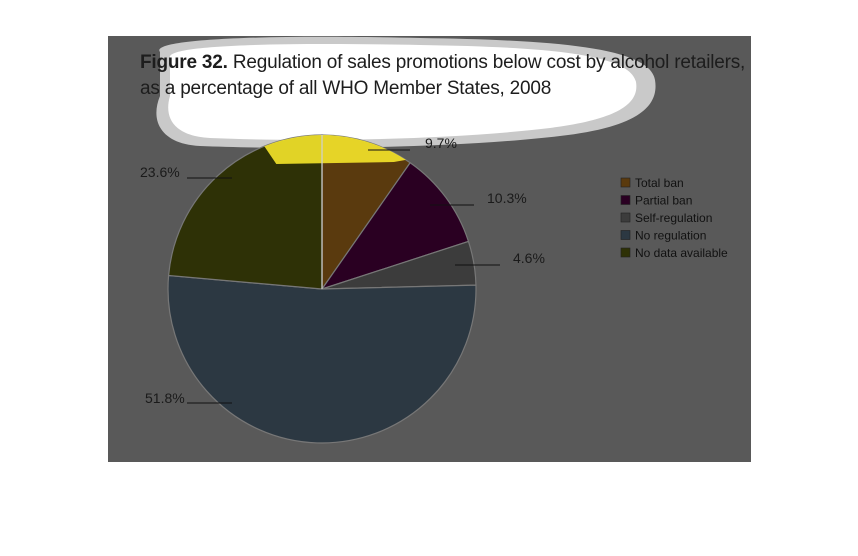 The height and width of the screenshot is (556, 858). I want to click on legend-label: Self-regulation, so click(673, 218).